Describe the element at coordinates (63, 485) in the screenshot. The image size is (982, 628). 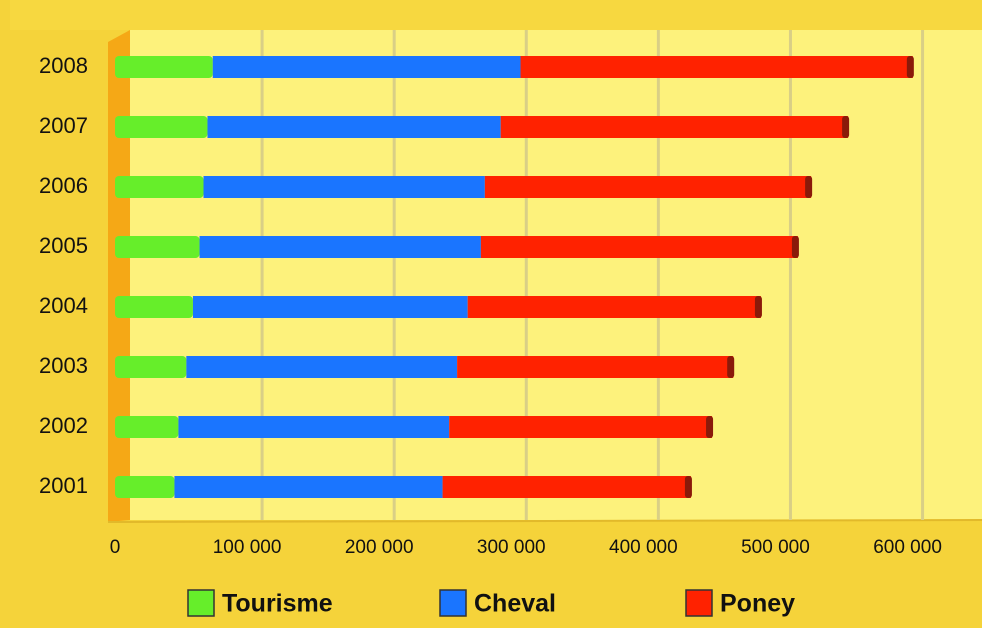
I see `y-tick-label: 2001` at that location.